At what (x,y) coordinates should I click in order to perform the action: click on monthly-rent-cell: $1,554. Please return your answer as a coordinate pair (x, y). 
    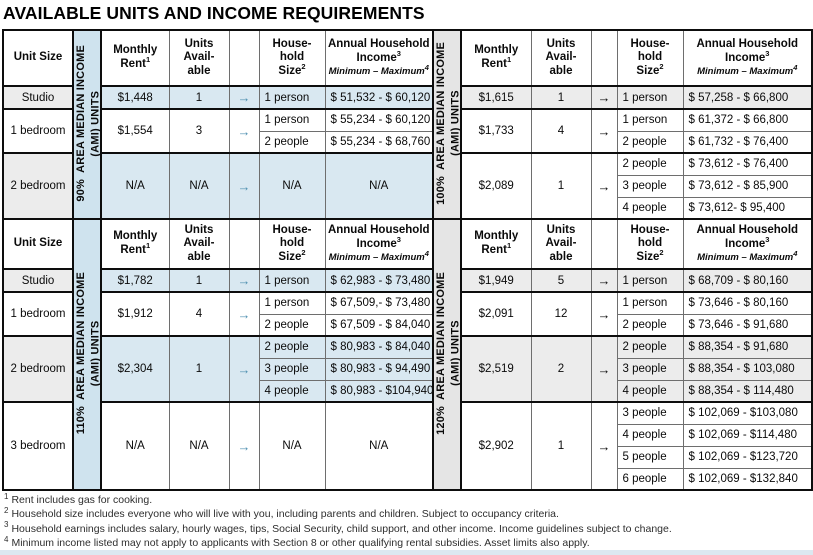
    Looking at the image, I should click on (135, 131).